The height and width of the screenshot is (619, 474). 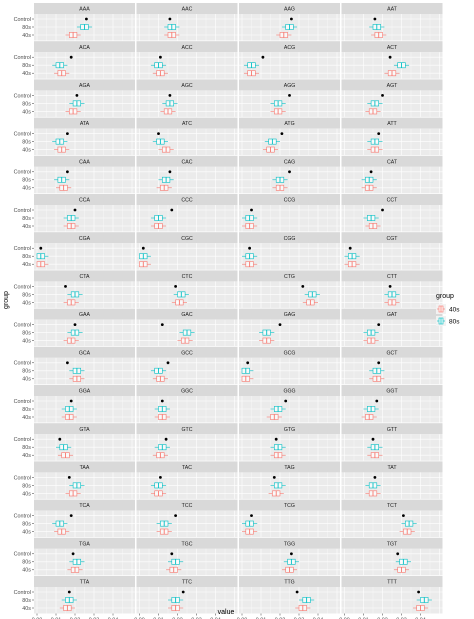 I want to click on facet-strip-label: TAT, so click(x=392, y=468).